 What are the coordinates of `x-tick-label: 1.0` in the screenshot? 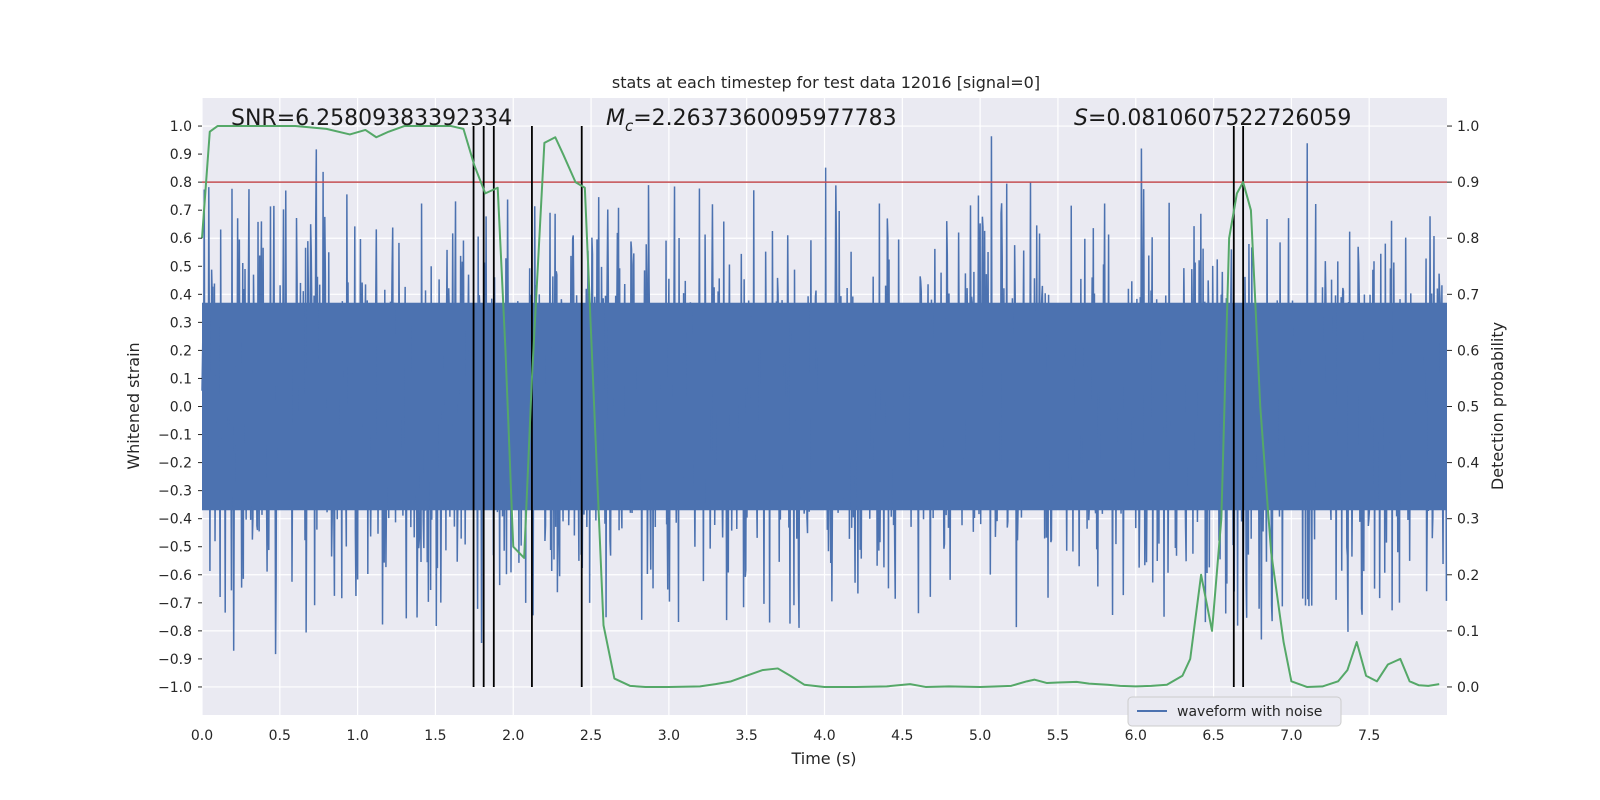 It's located at (357, 736).